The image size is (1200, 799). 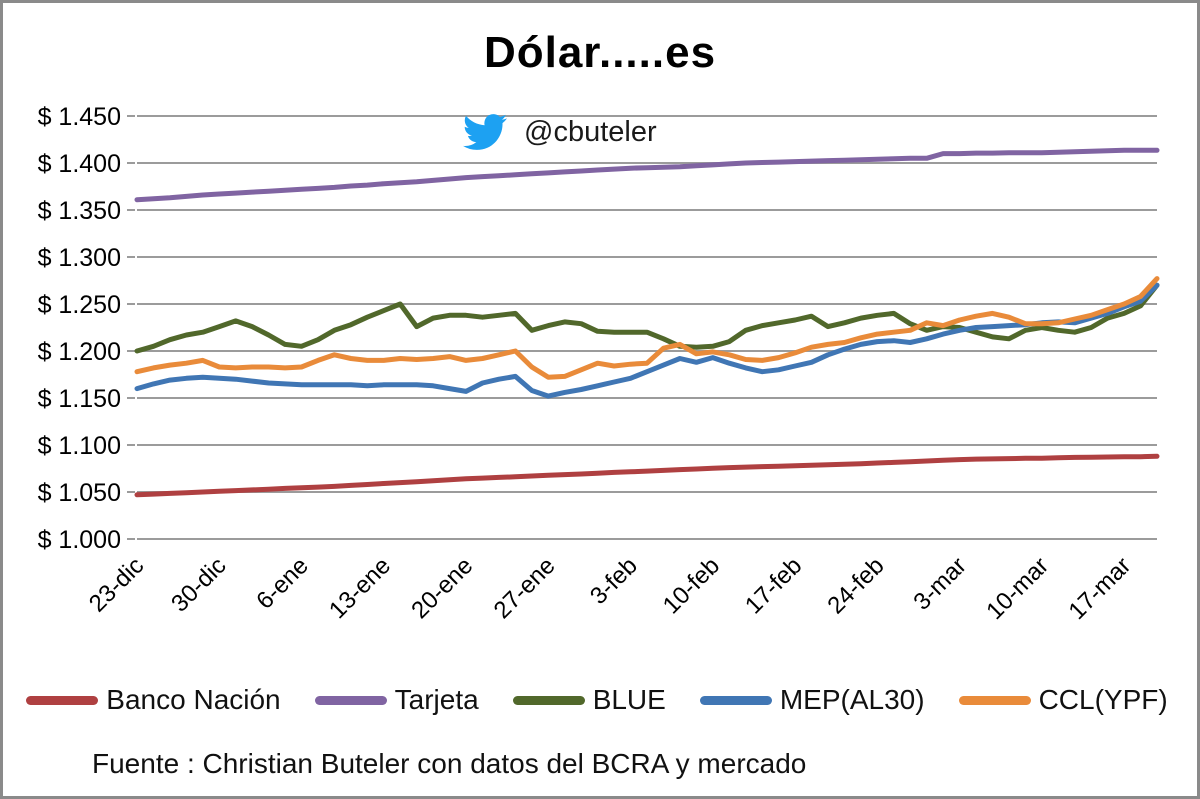 What do you see at coordinates (193, 699) in the screenshot?
I see `legend-label-banco-nacion: Banco Nación` at bounding box center [193, 699].